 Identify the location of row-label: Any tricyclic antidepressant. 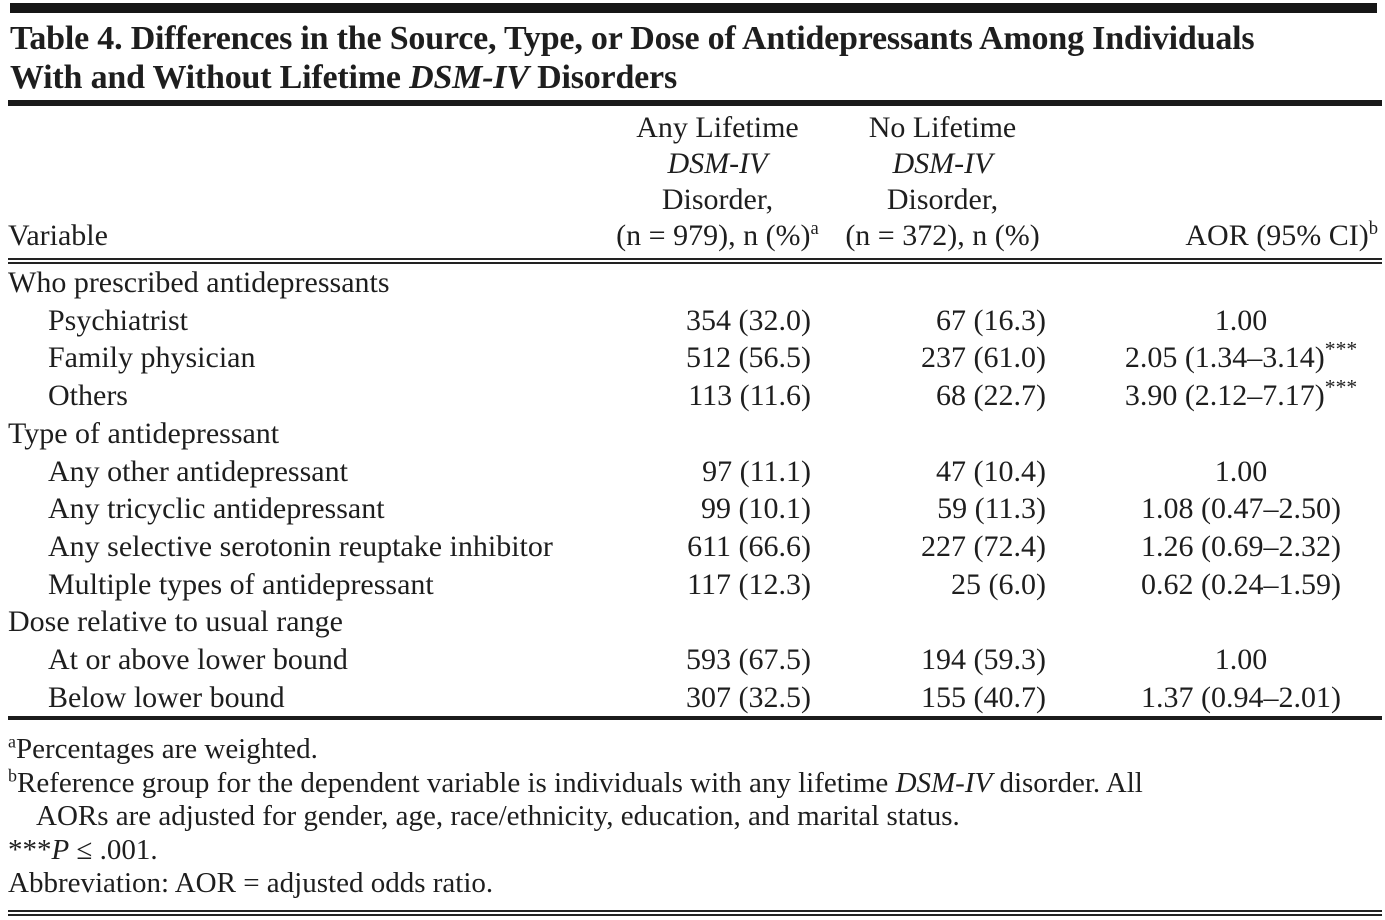
(216, 509).